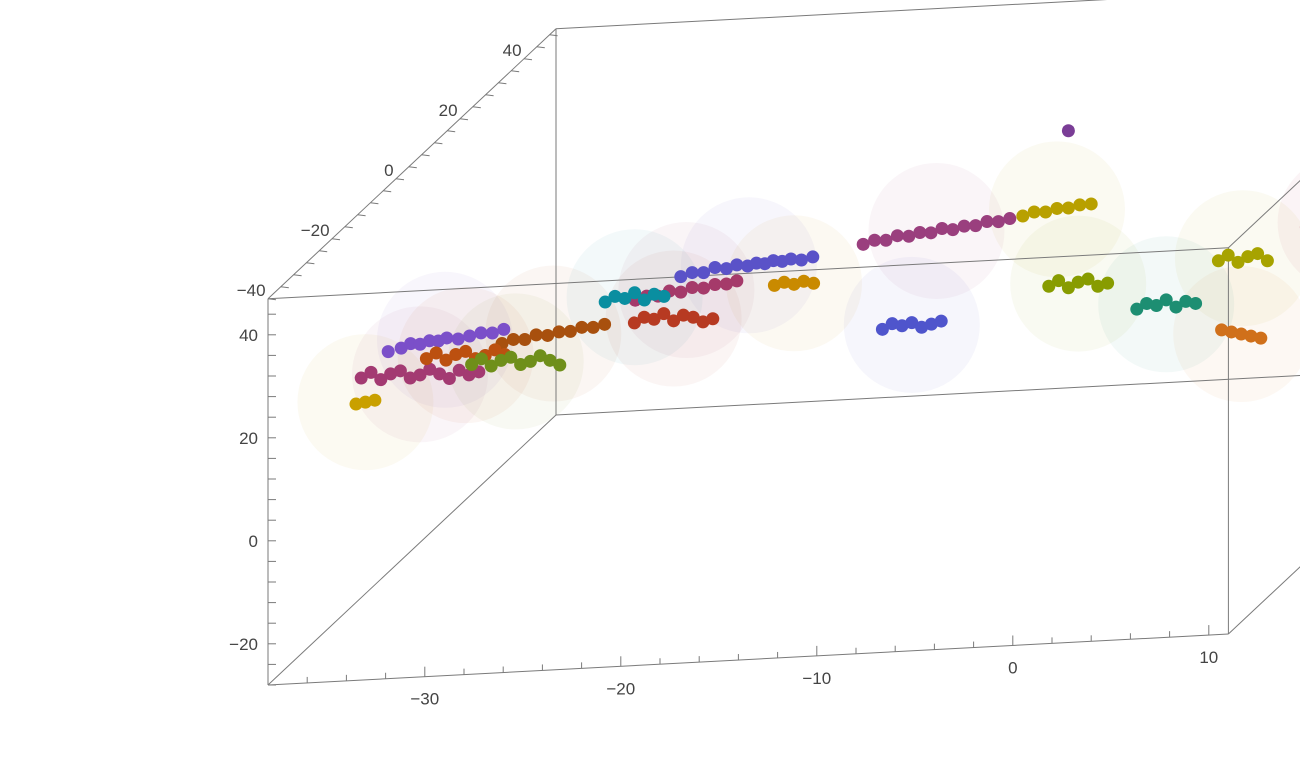  What do you see at coordinates (315, 230) in the screenshot?
I see `y-tick-label: −20` at bounding box center [315, 230].